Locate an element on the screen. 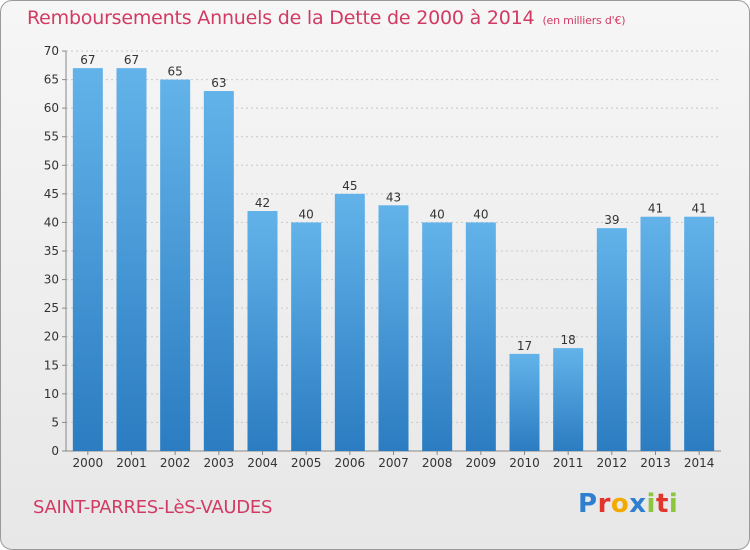 The width and height of the screenshot is (750, 550). y-tick-label: 0 is located at coordinates (55, 451).